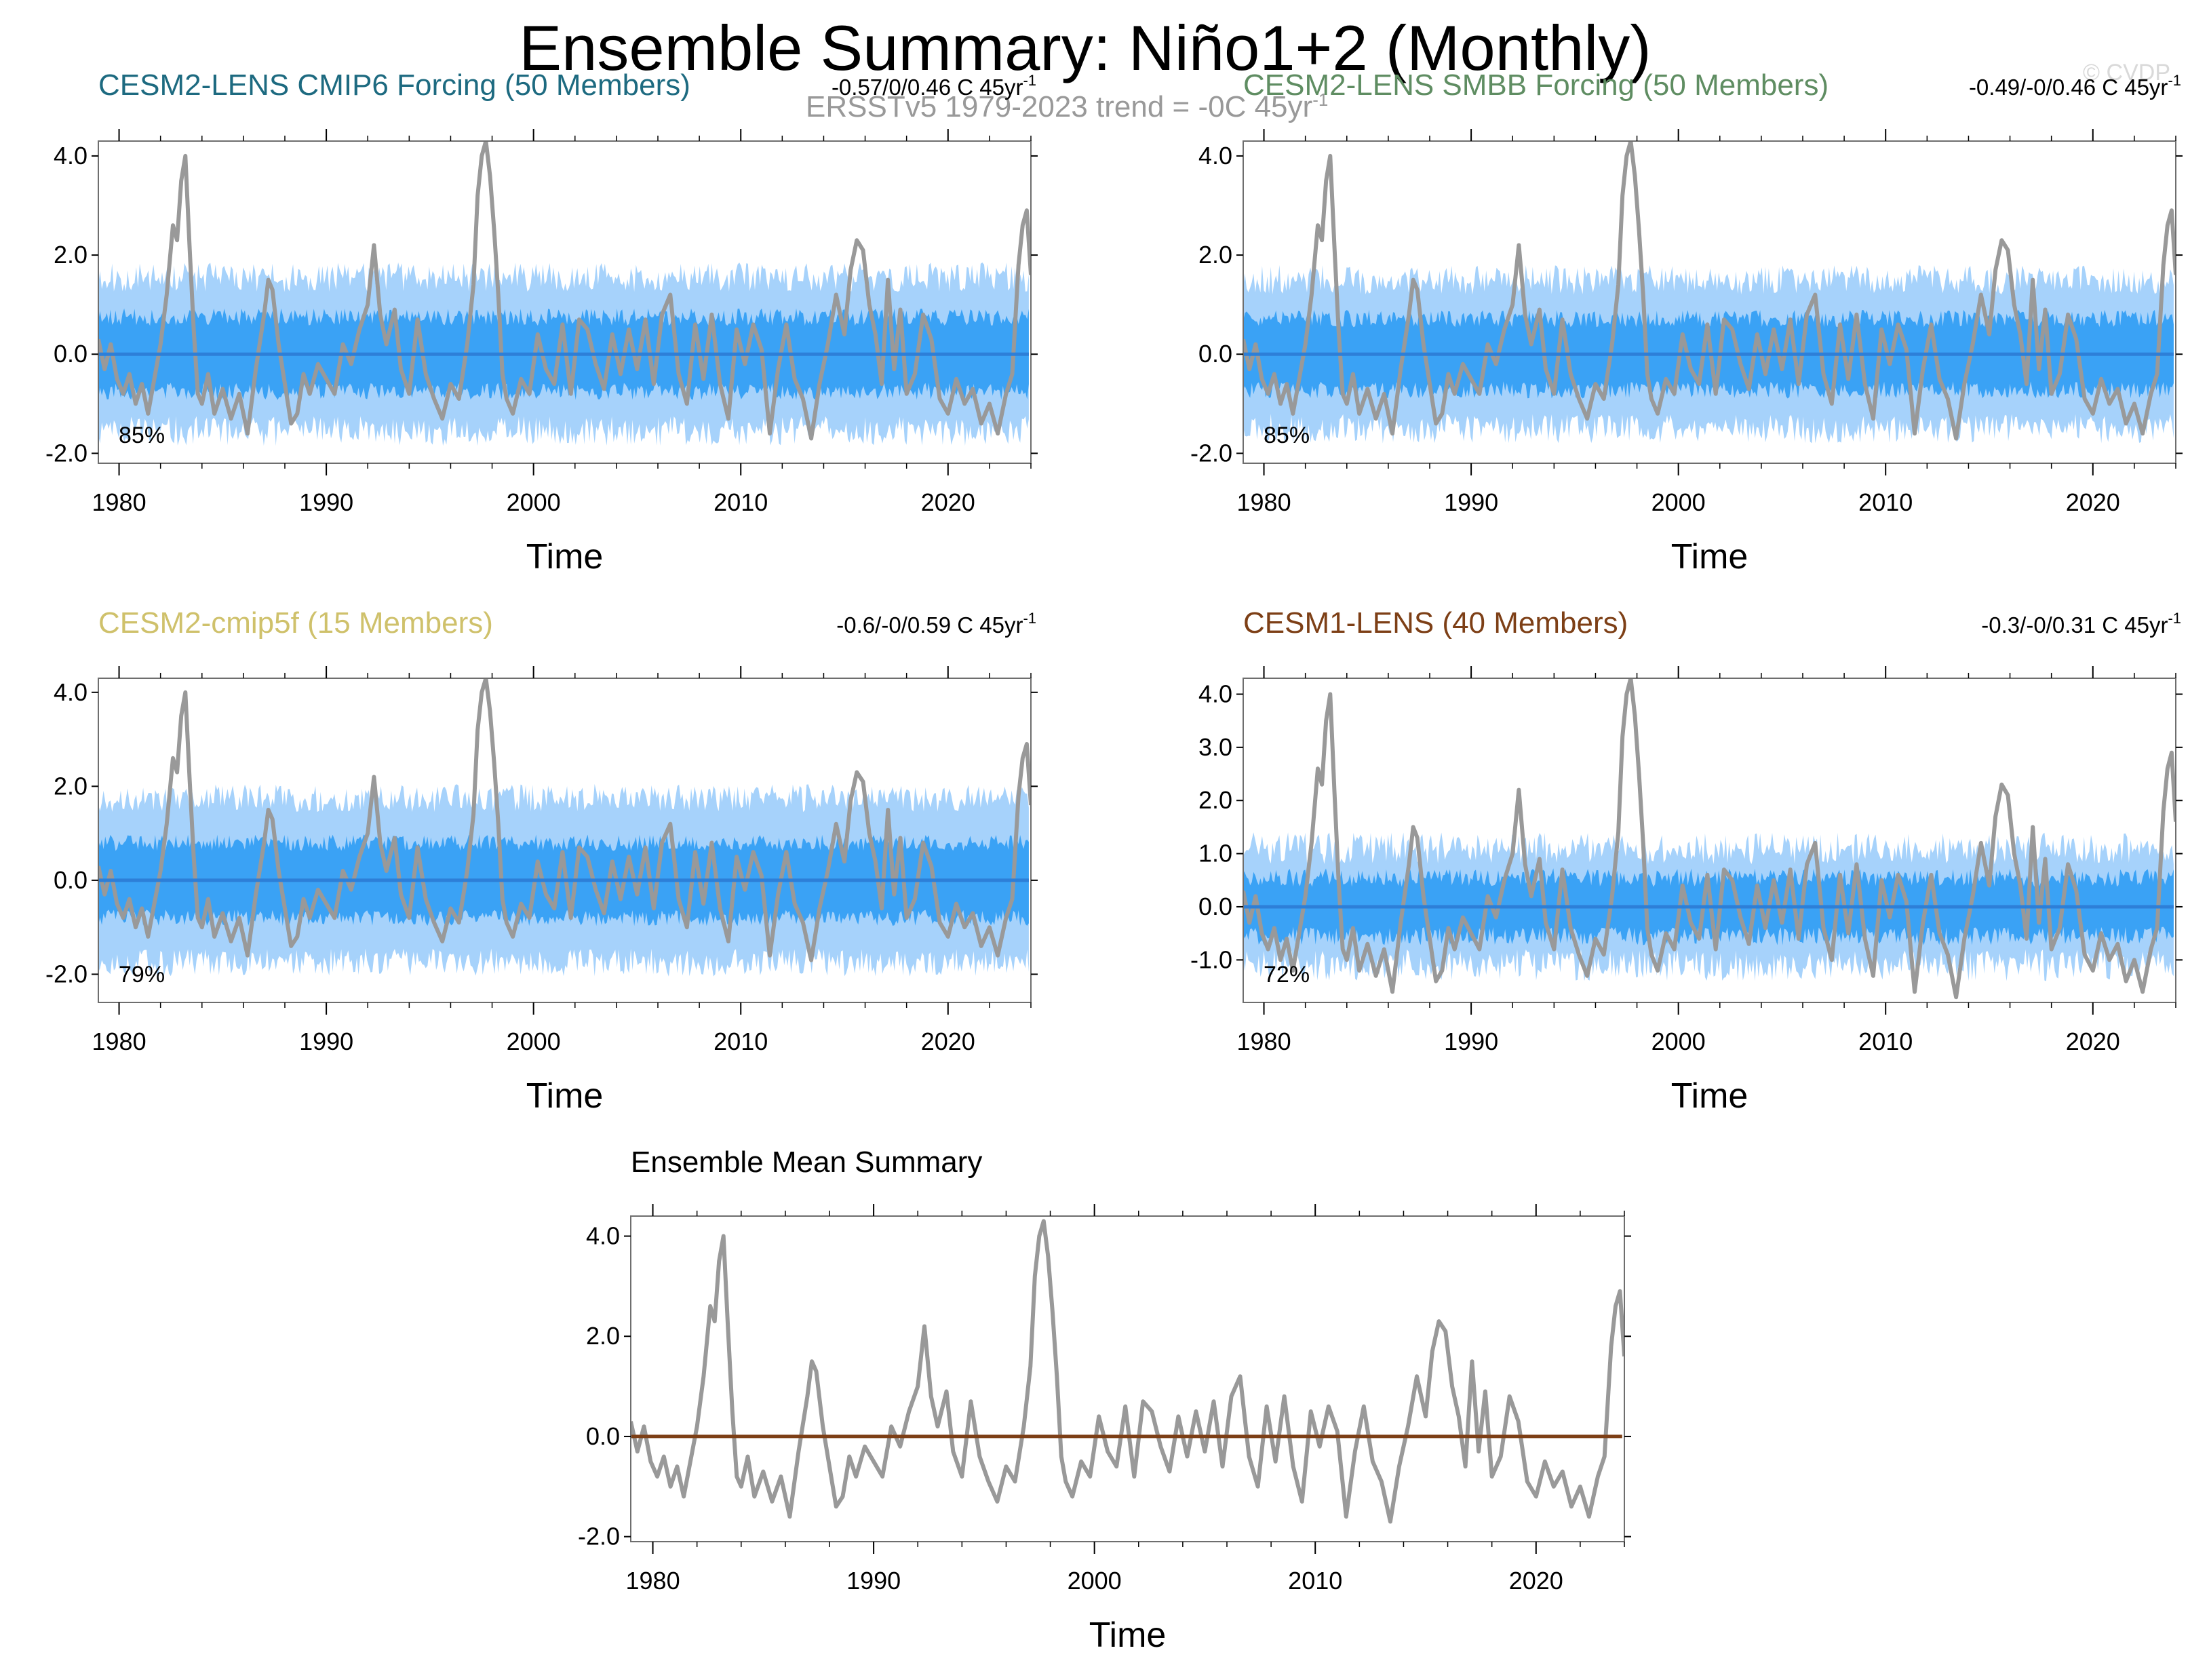  What do you see at coordinates (2068, 88) in the screenshot?
I see `trend-range-text: -0.49/-0/0.46 C 45yr` at bounding box center [2068, 88].